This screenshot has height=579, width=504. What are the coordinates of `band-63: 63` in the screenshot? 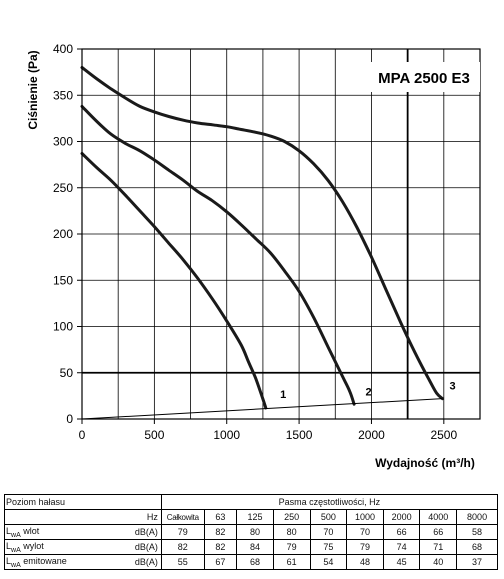 It's located at (220, 517).